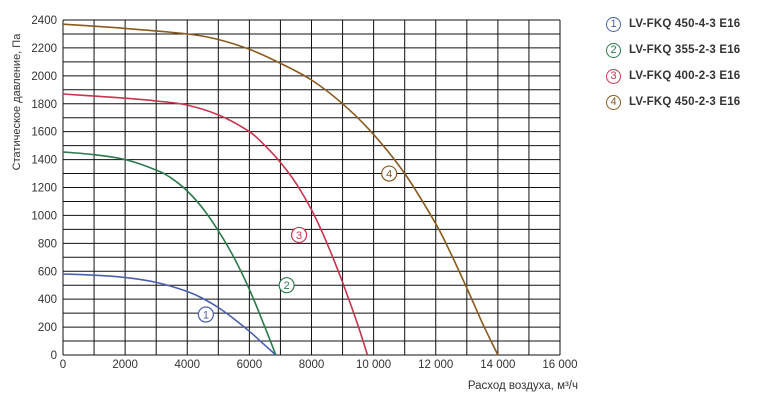 Image resolution: width=777 pixels, height=400 pixels. What do you see at coordinates (613, 102) in the screenshot?
I see `legend-marker: 4` at bounding box center [613, 102].